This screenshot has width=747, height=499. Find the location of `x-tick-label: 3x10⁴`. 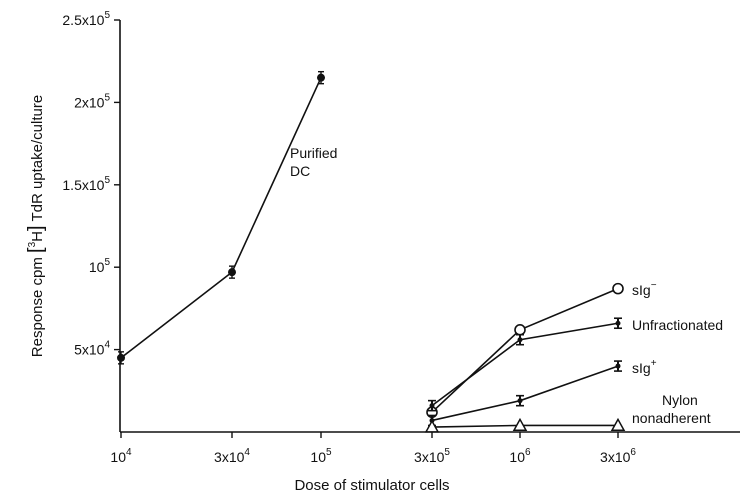

x-tick-label: 3x10⁴ is located at coordinates (232, 456).